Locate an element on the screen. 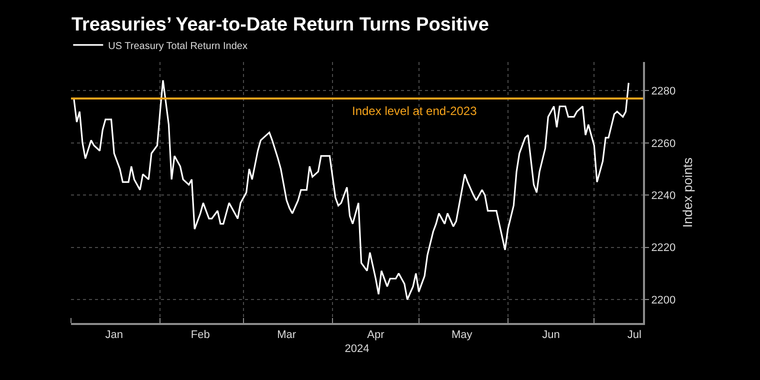  x-tick-label: Jun is located at coordinates (551, 335).